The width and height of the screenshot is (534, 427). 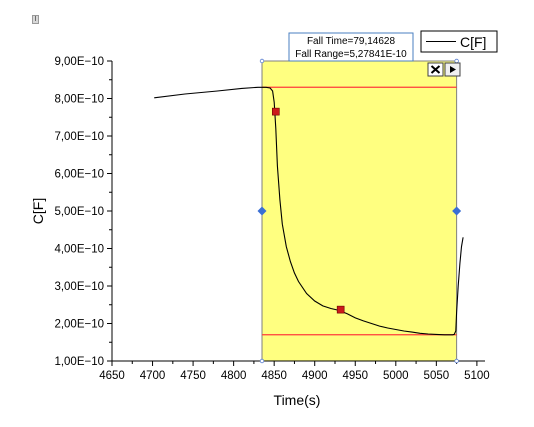 What do you see at coordinates (79, 325) in the screenshot?
I see `y-tick-label: 2,00E−10` at bounding box center [79, 325].